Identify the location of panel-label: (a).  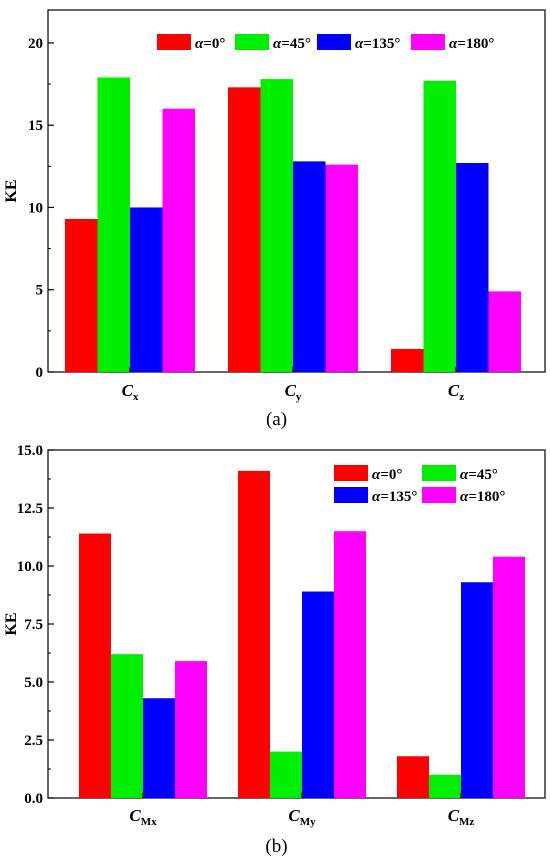
(276, 419).